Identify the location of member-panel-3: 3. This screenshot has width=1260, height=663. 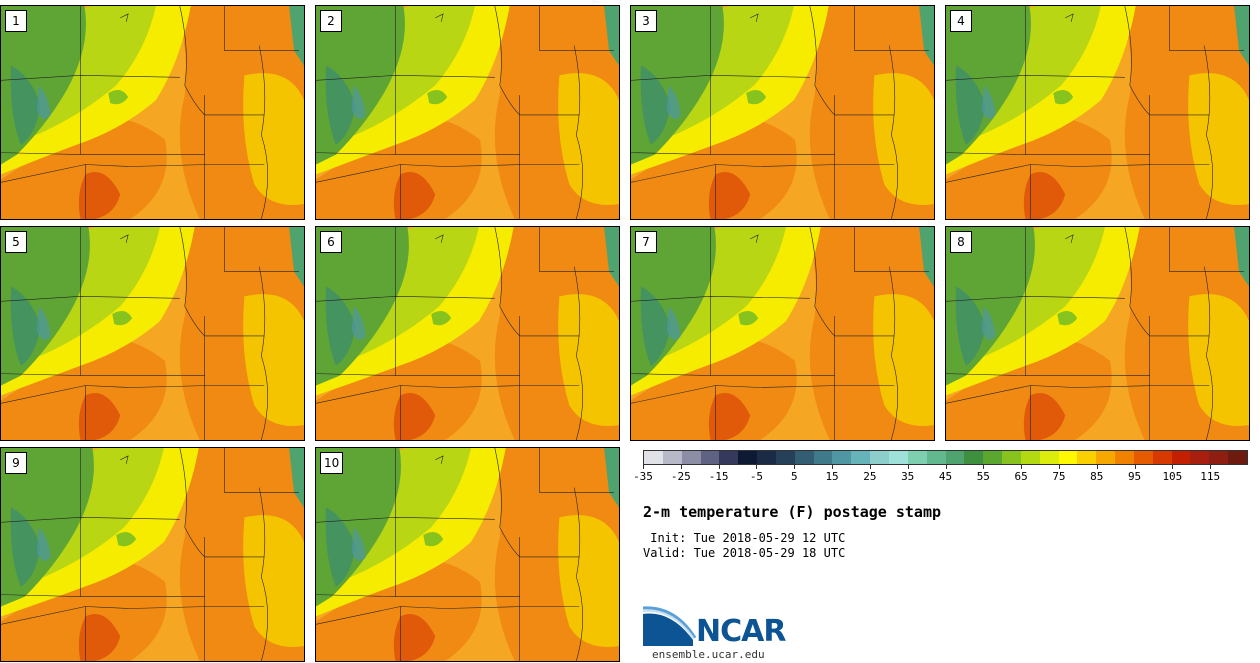
(782, 112).